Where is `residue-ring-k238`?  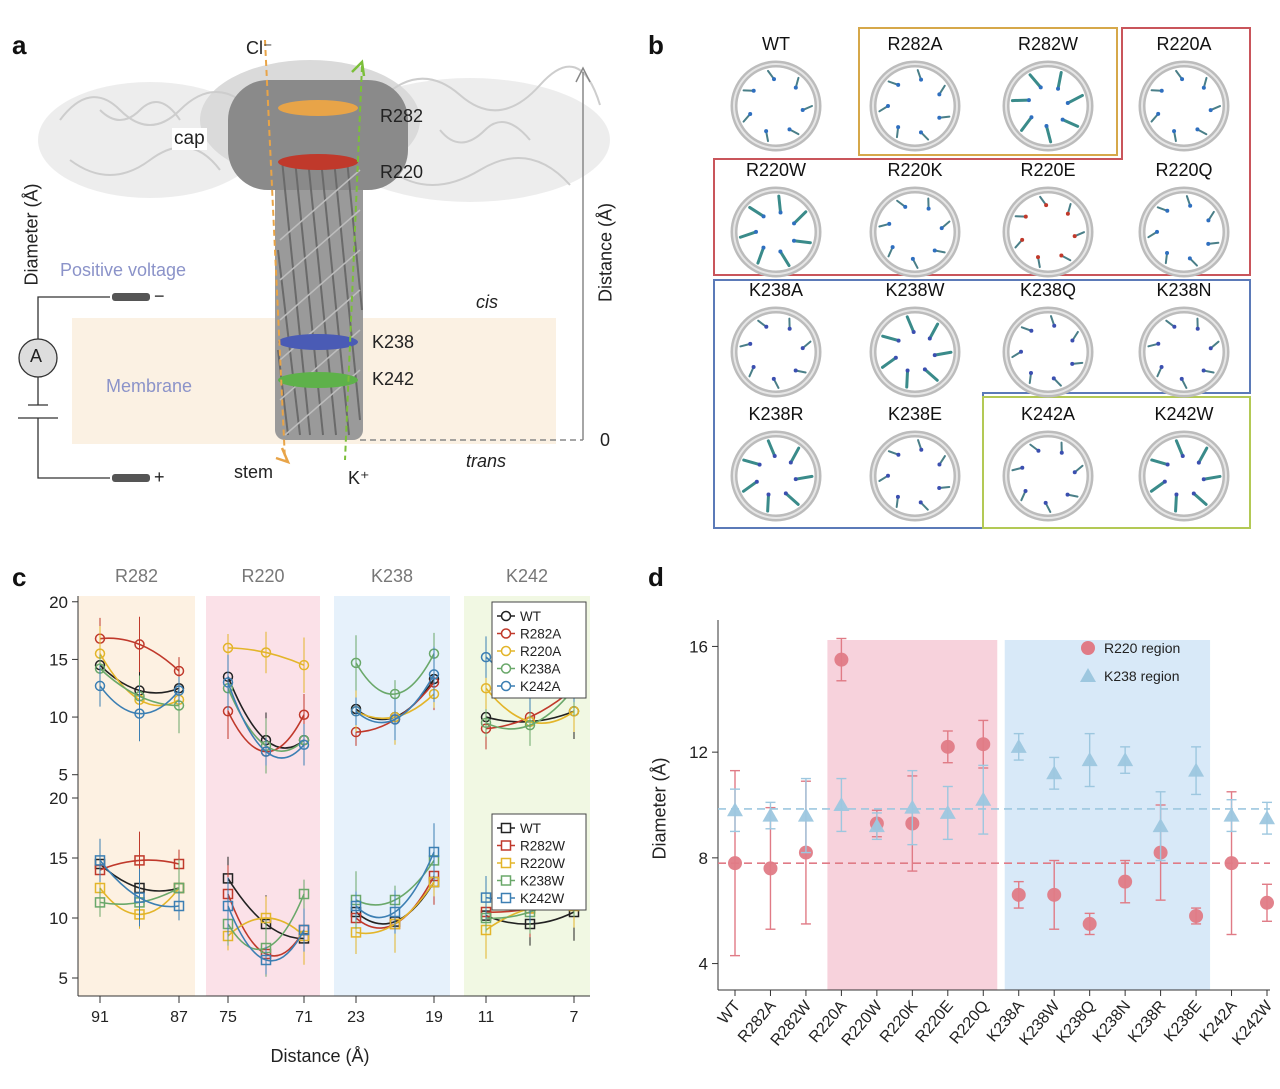
residue-ring-k238 is located at coordinates (318, 342).